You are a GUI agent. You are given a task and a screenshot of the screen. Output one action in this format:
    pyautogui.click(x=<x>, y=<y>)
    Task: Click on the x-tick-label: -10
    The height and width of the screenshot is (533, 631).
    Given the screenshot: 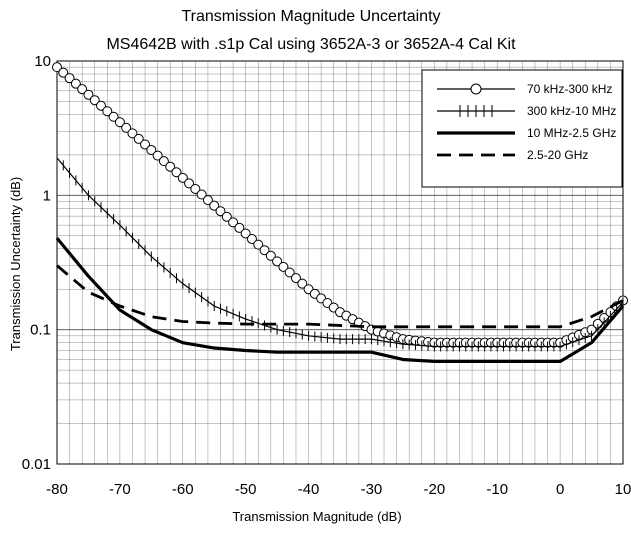 What is the action you would take?
    pyautogui.click(x=497, y=489)
    